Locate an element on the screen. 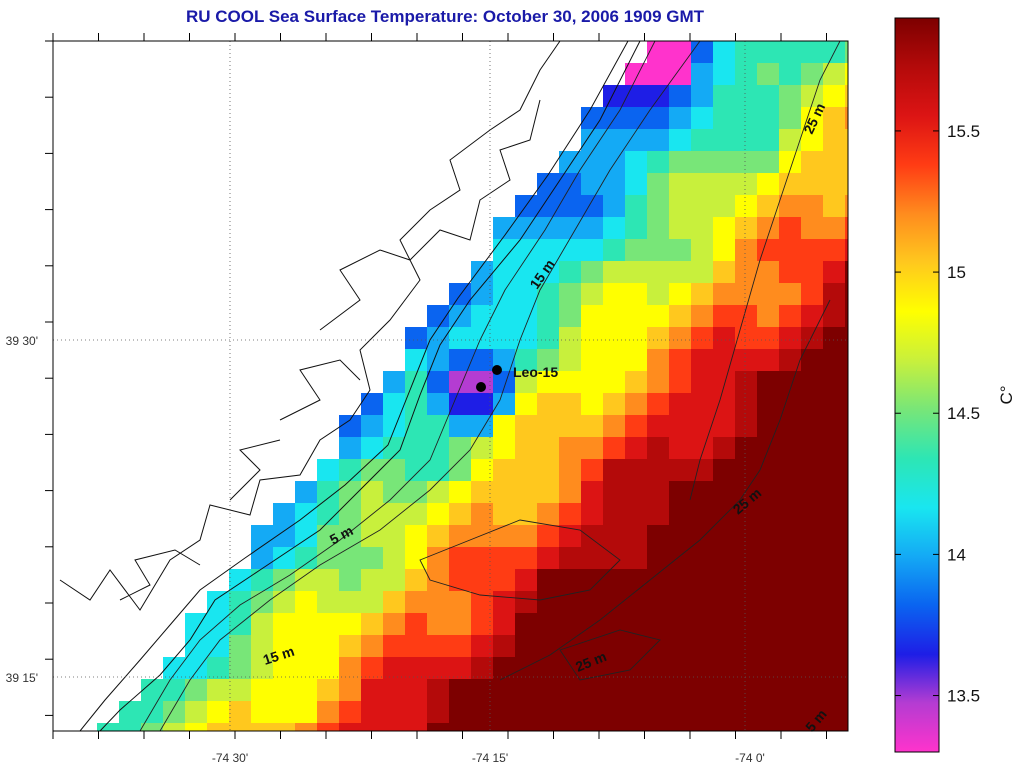 The image size is (1016, 768). colorbar: 13.5 14 14.5 15 15.5 C° is located at coordinates (955, 385).